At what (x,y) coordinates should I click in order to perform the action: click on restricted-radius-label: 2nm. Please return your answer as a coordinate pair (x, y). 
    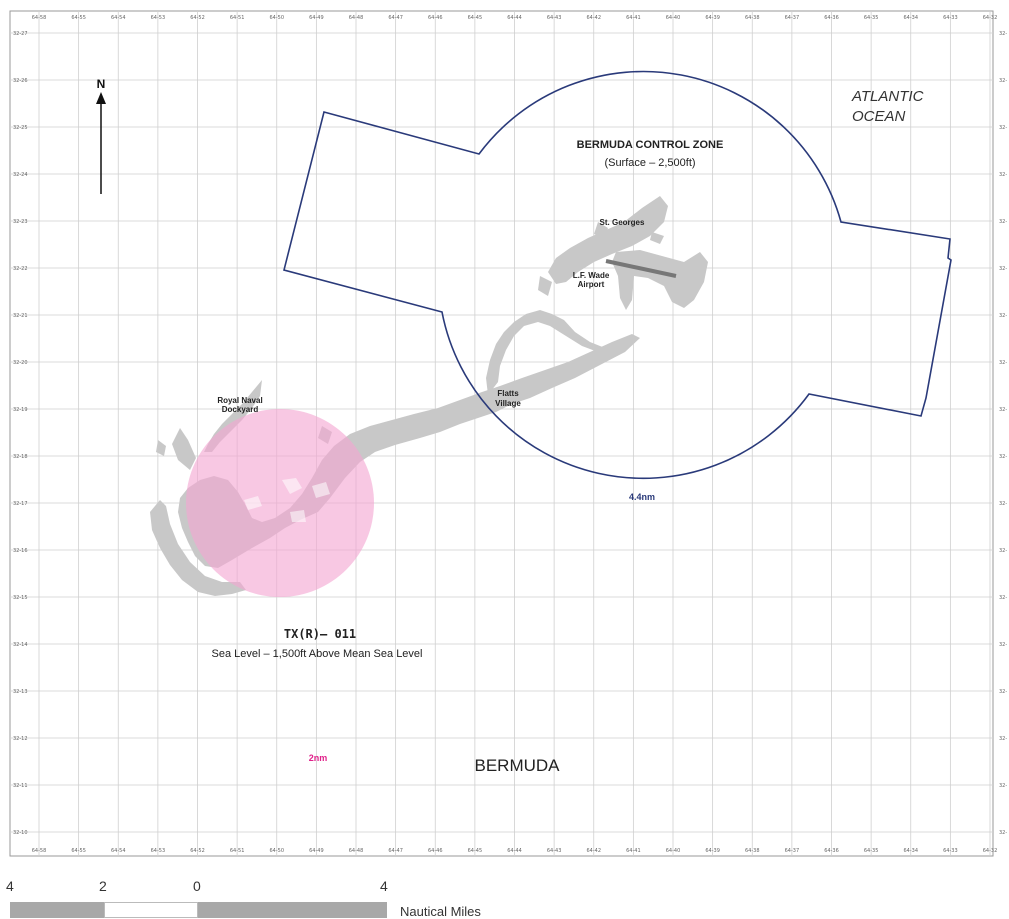
    Looking at the image, I should click on (318, 758).